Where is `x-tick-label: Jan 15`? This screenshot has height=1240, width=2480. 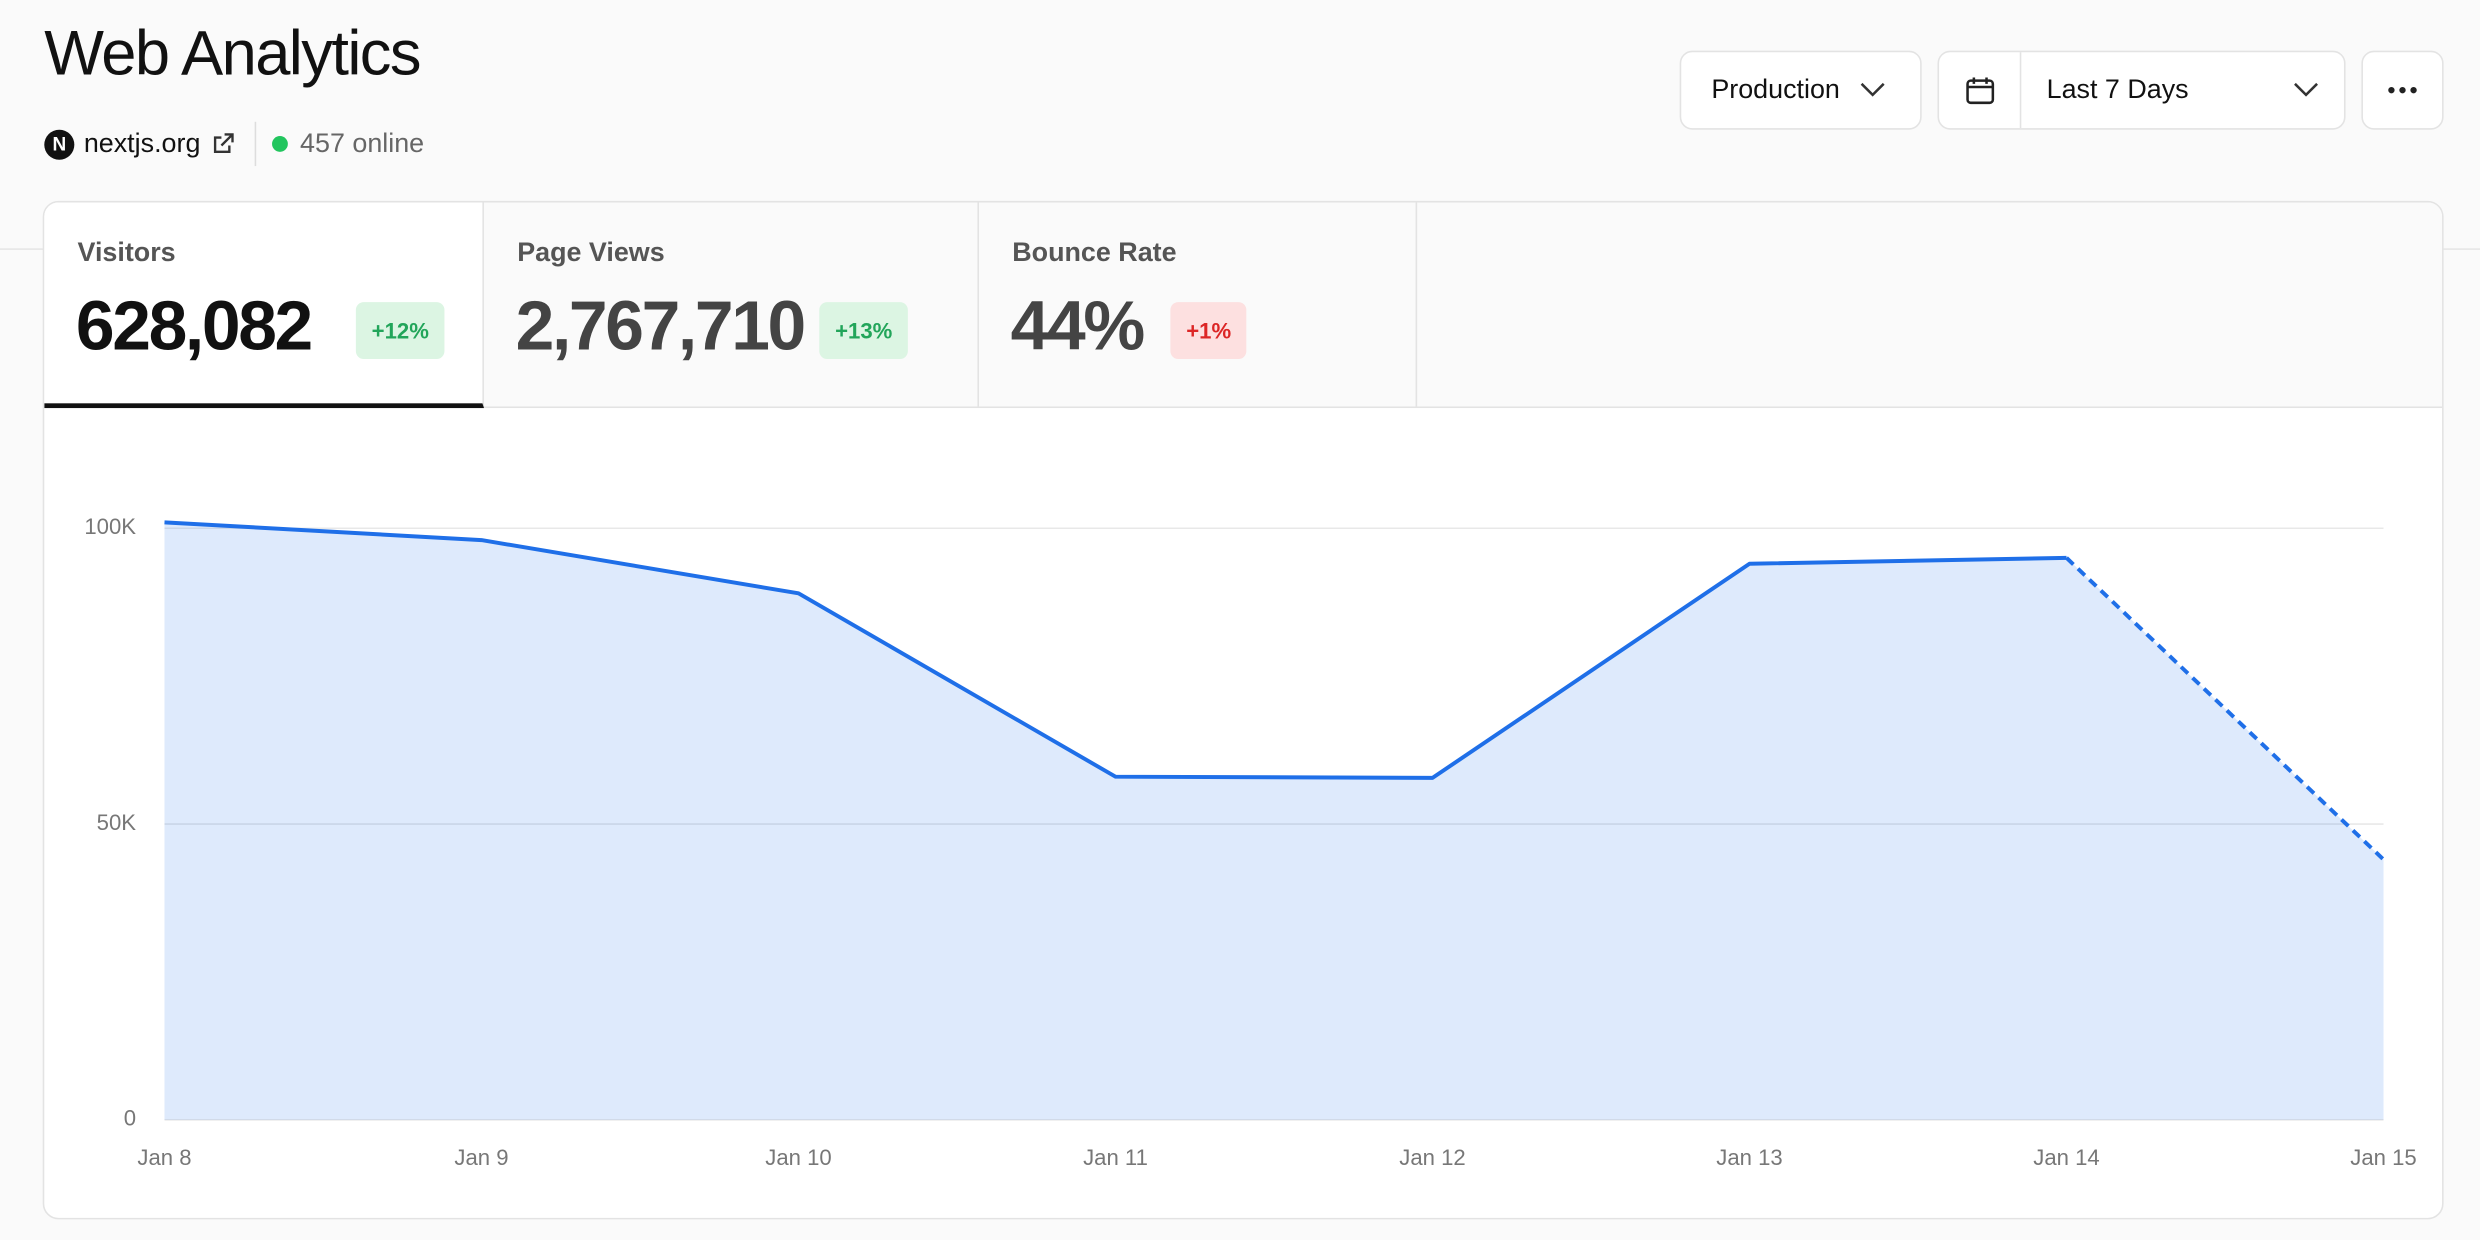
x-tick-label: Jan 15 is located at coordinates (2383, 1157).